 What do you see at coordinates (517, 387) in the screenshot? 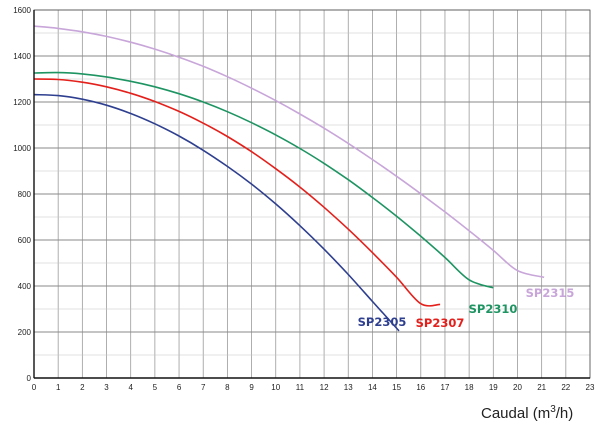
I see `x-tick-label: 20` at bounding box center [517, 387].